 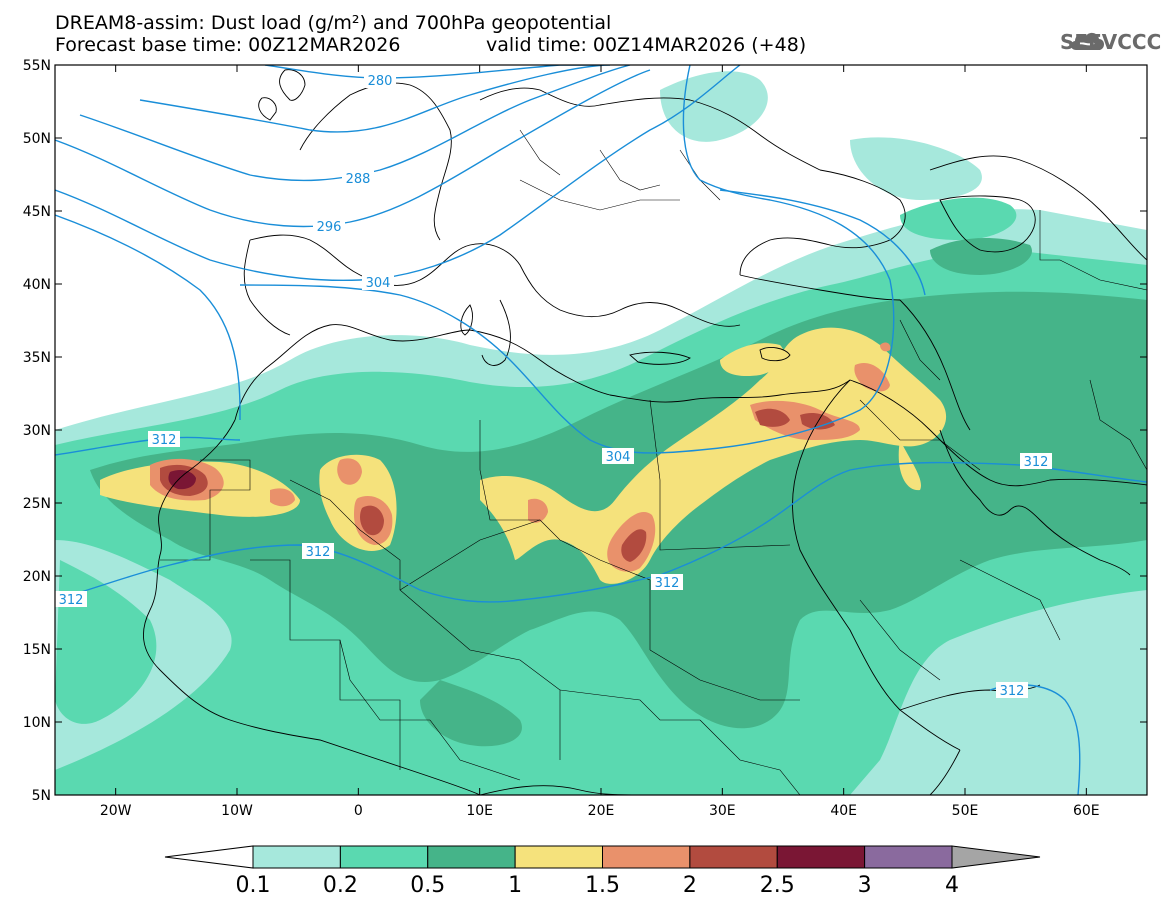 What do you see at coordinates (209, 857) in the screenshot?
I see `colorbar-under-triangle` at bounding box center [209, 857].